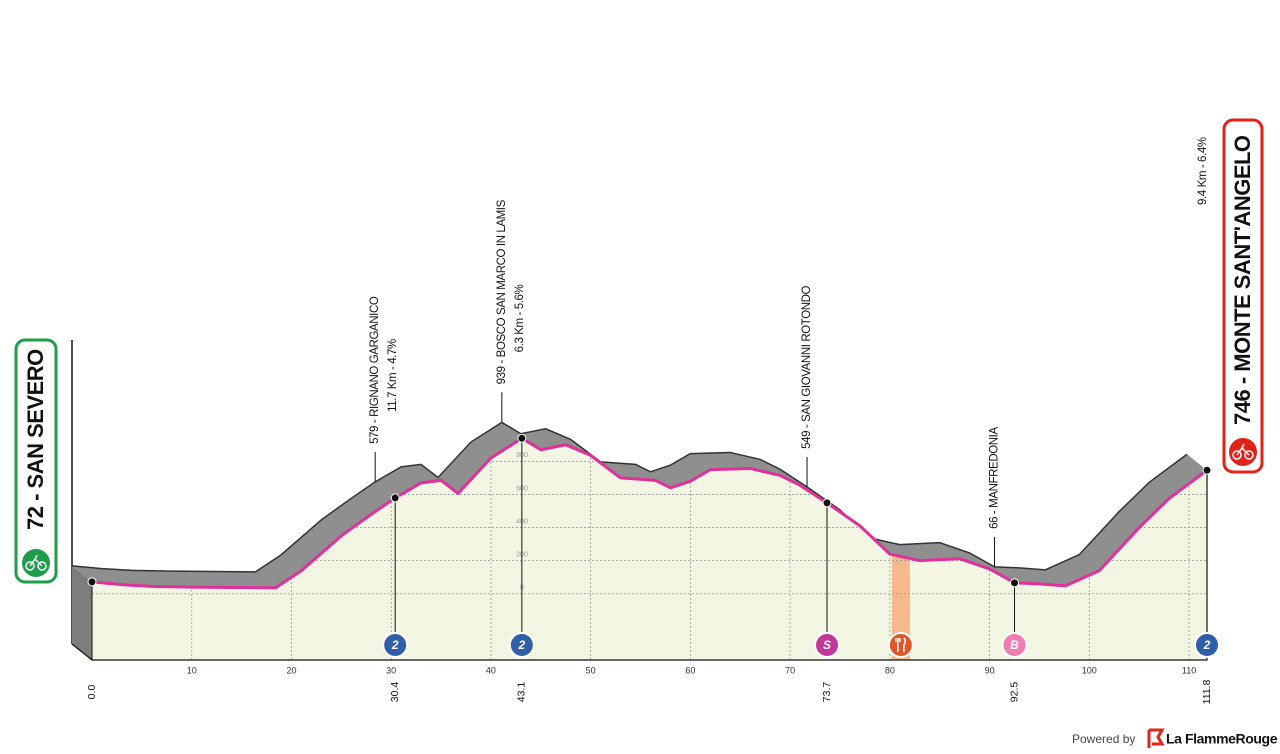 The height and width of the screenshot is (754, 1280). What do you see at coordinates (192, 670) in the screenshot?
I see `x-tick-label: 10` at bounding box center [192, 670].